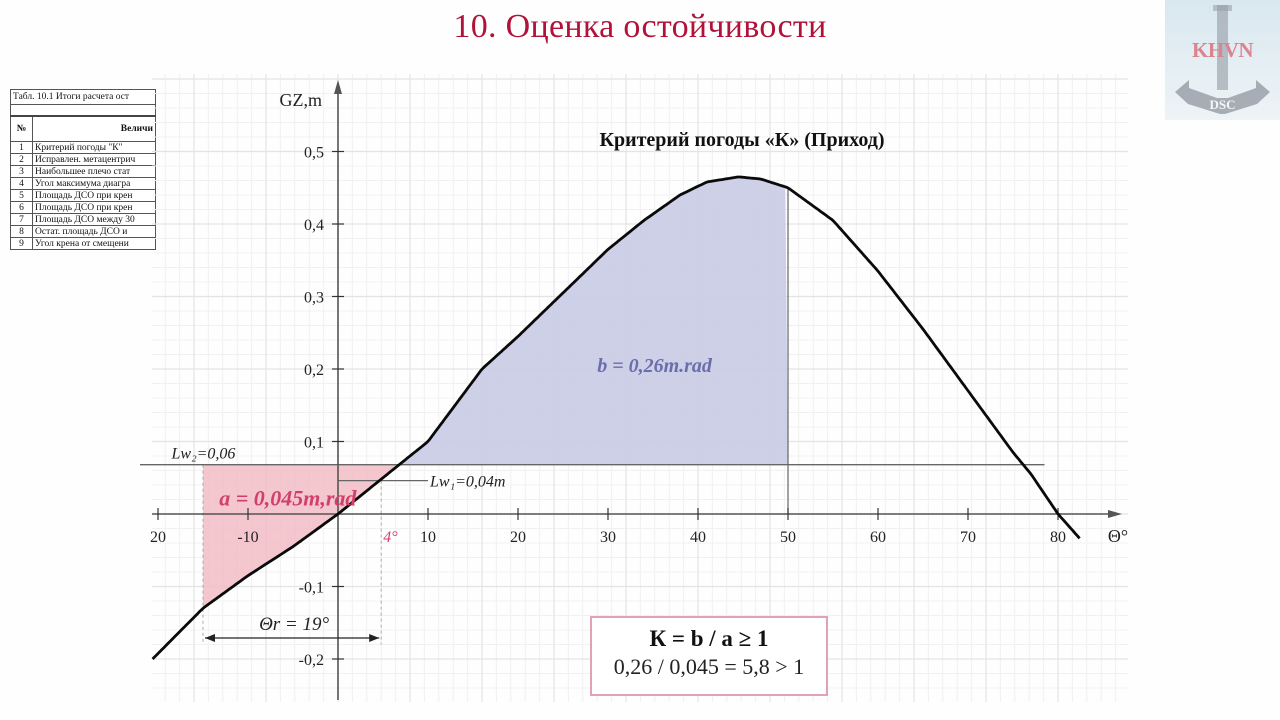  Describe the element at coordinates (21, 231) in the screenshot. I see `row-number: 8` at that location.